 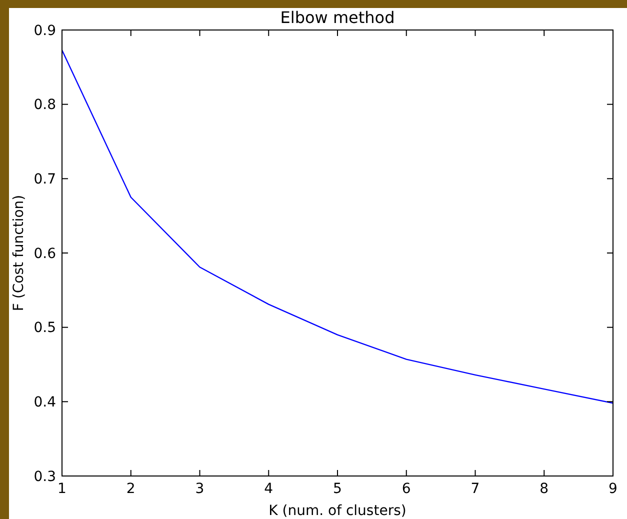 I want to click on y-tick-label: 0.9, so click(x=45, y=30).